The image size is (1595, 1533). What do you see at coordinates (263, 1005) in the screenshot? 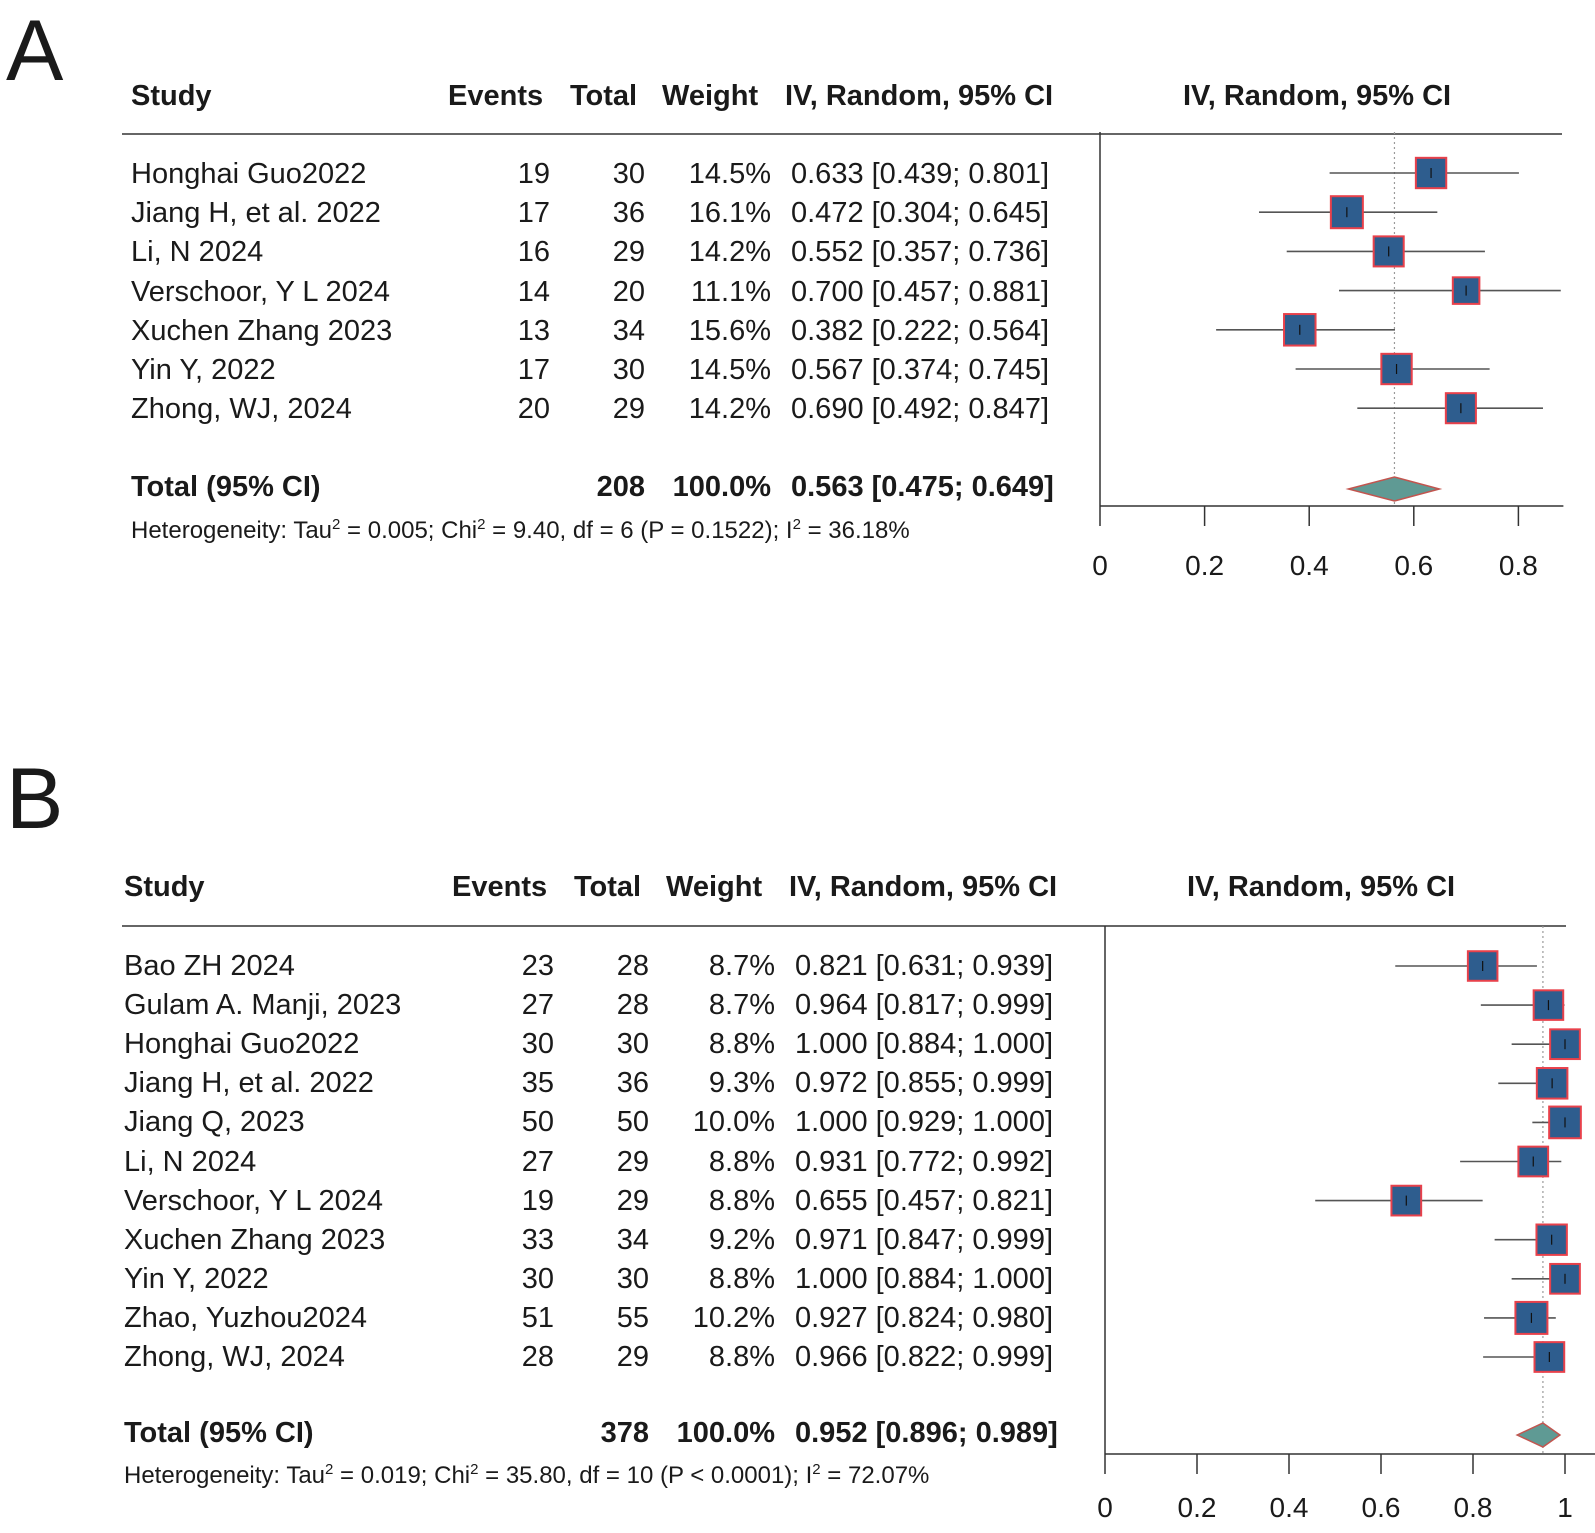
I see `study-name: Gulam A. Manji, 2023` at bounding box center [263, 1005].